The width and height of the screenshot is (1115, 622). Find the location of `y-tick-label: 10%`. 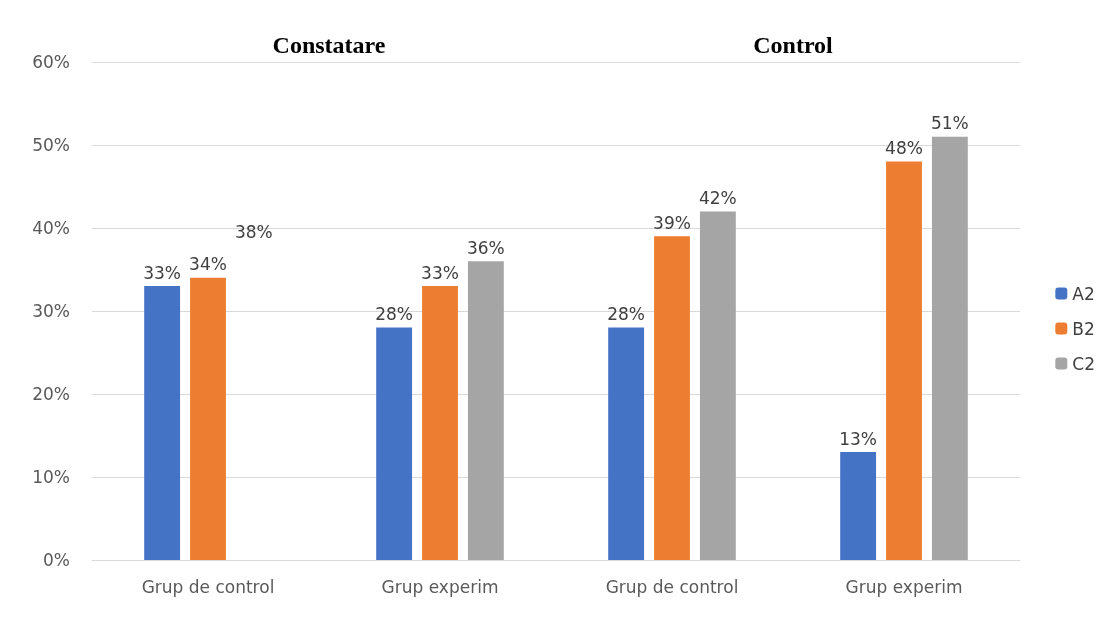

y-tick-label: 10% is located at coordinates (51, 477).